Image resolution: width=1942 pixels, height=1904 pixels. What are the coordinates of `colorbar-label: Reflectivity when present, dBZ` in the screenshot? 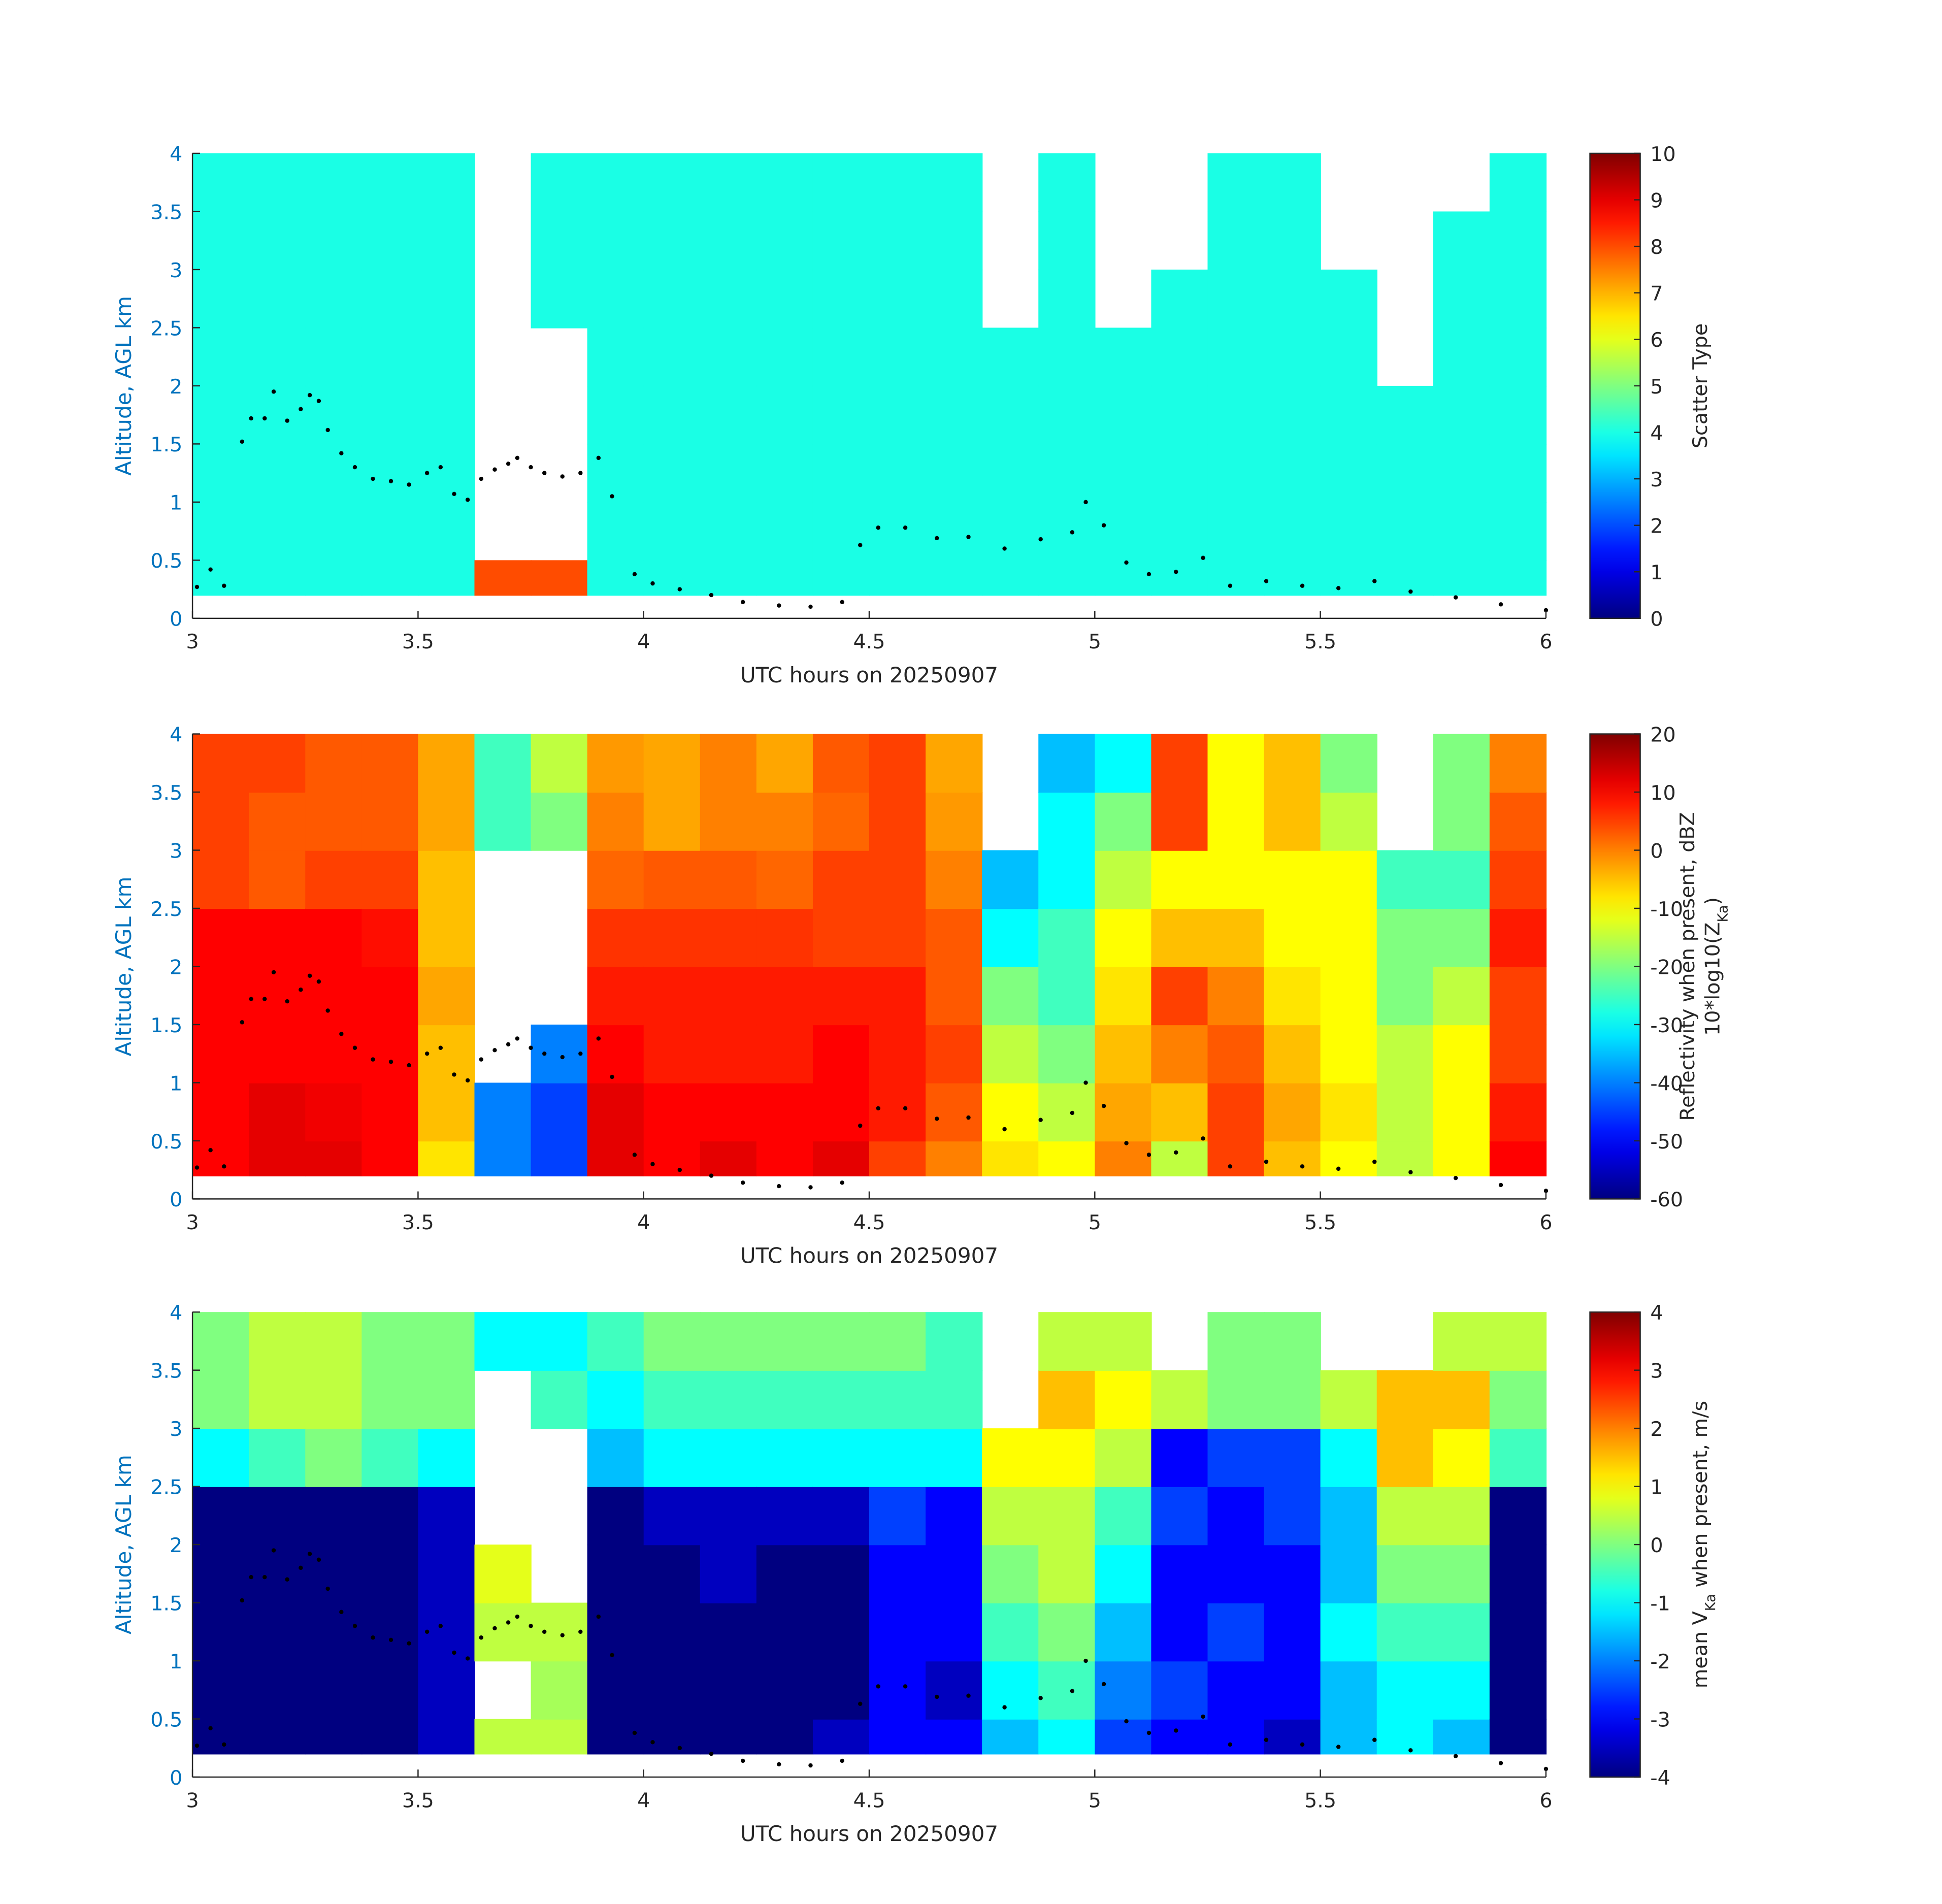 It's located at (1687, 967).